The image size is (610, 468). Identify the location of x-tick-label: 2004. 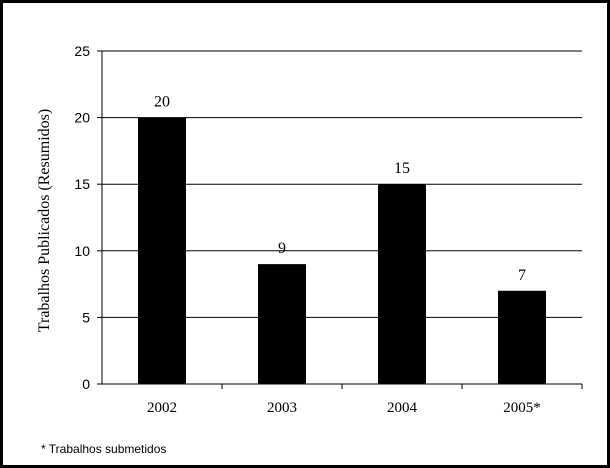
(402, 408).